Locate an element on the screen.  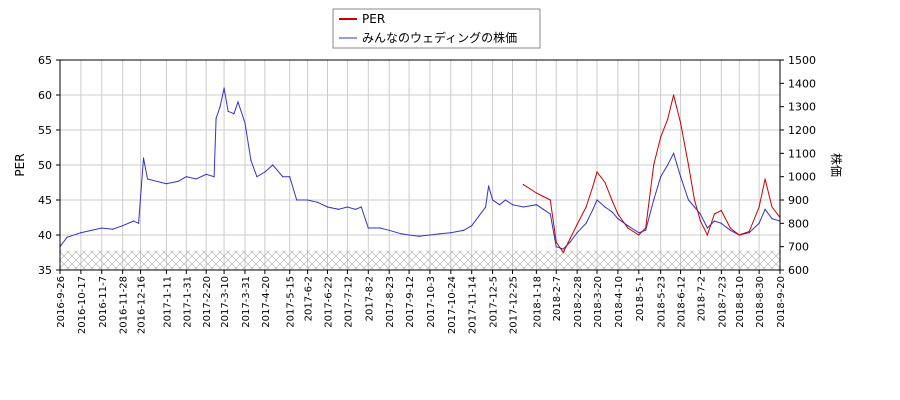
x-tick-label: 2018-8-30 is located at coordinates (760, 302).